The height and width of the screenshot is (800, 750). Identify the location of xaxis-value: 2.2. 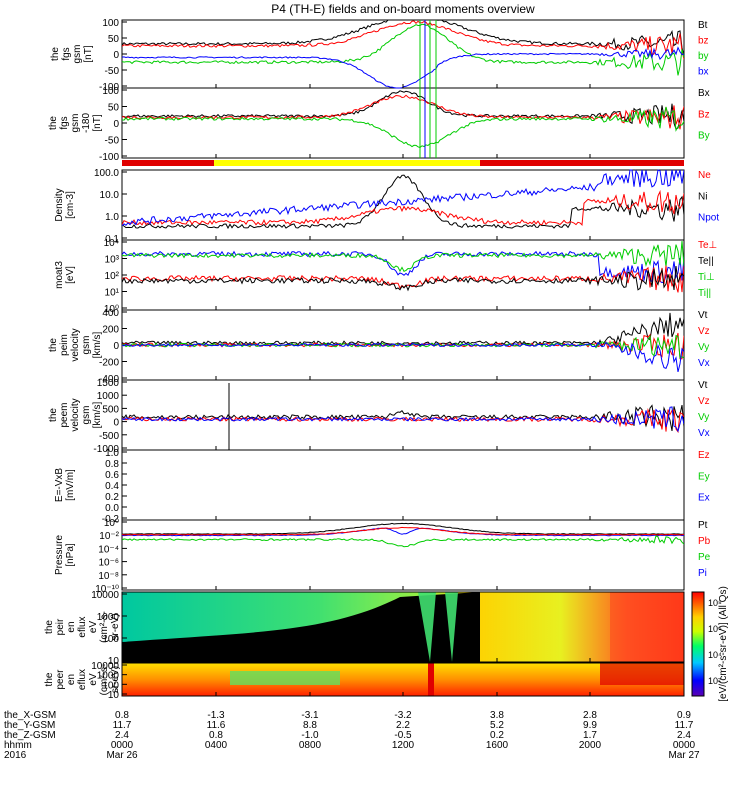
(403, 725).